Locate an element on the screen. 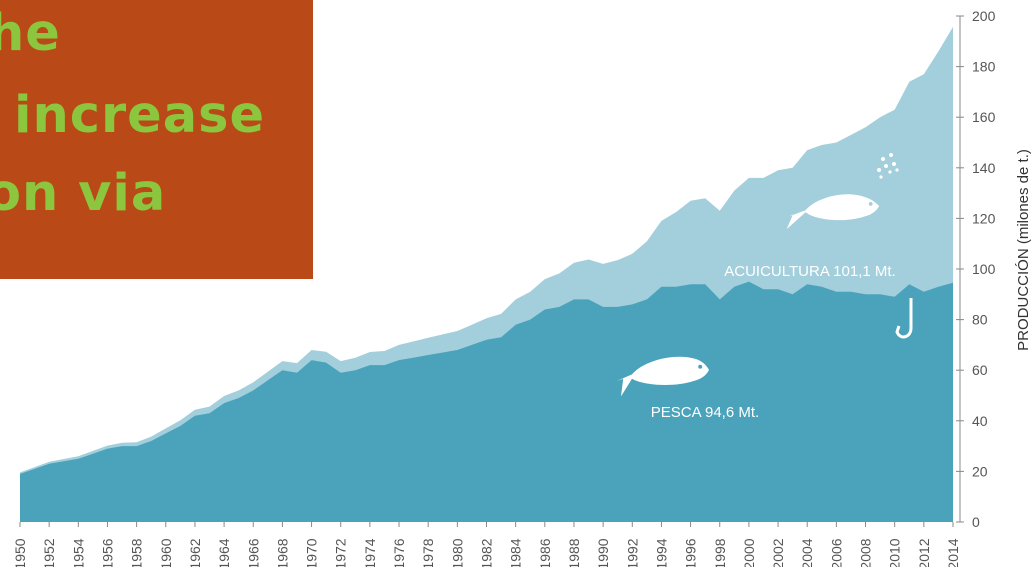  y-tick-label: 0 is located at coordinates (976, 522).